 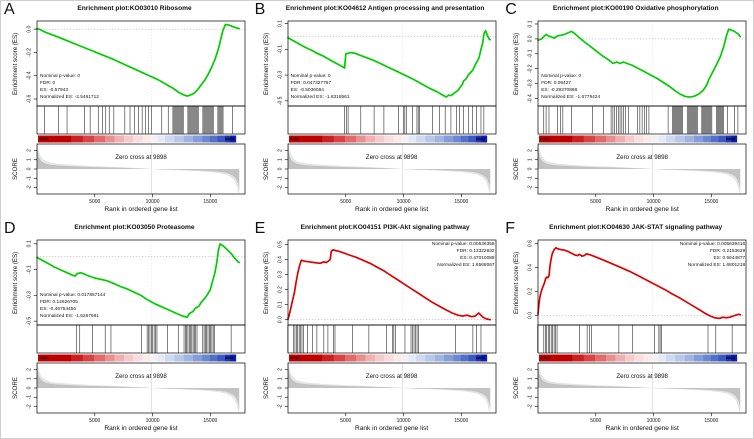 I want to click on stat-fdr: FDR: 0.2153629, so click(x=727, y=251).